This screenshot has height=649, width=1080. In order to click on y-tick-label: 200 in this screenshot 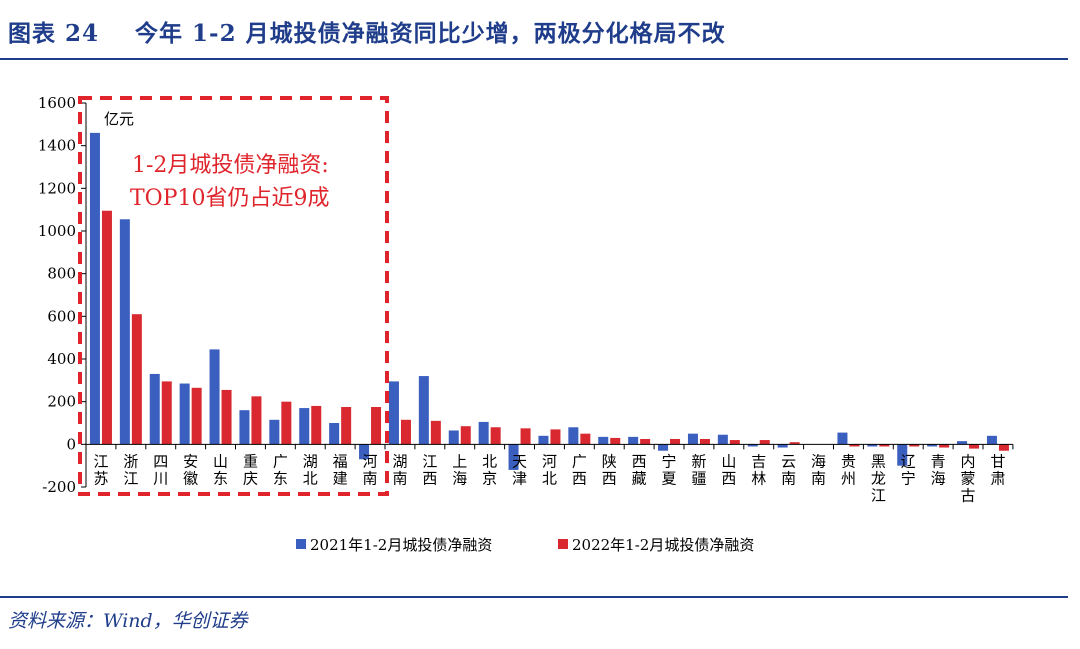, I will do `click(61, 402)`.